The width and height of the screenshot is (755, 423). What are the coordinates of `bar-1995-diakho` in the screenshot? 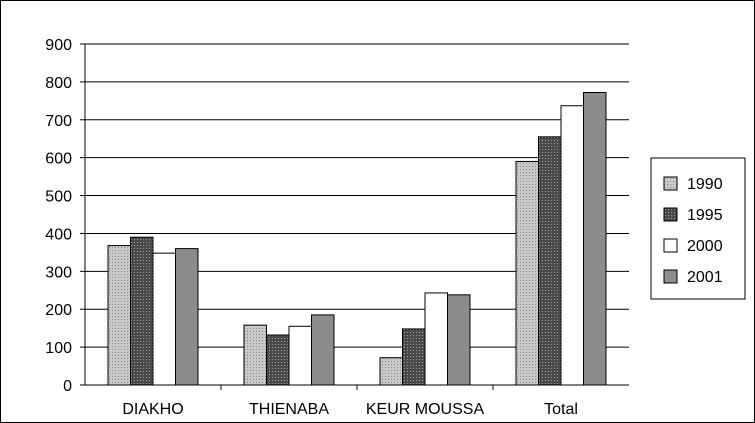 It's located at (142, 311).